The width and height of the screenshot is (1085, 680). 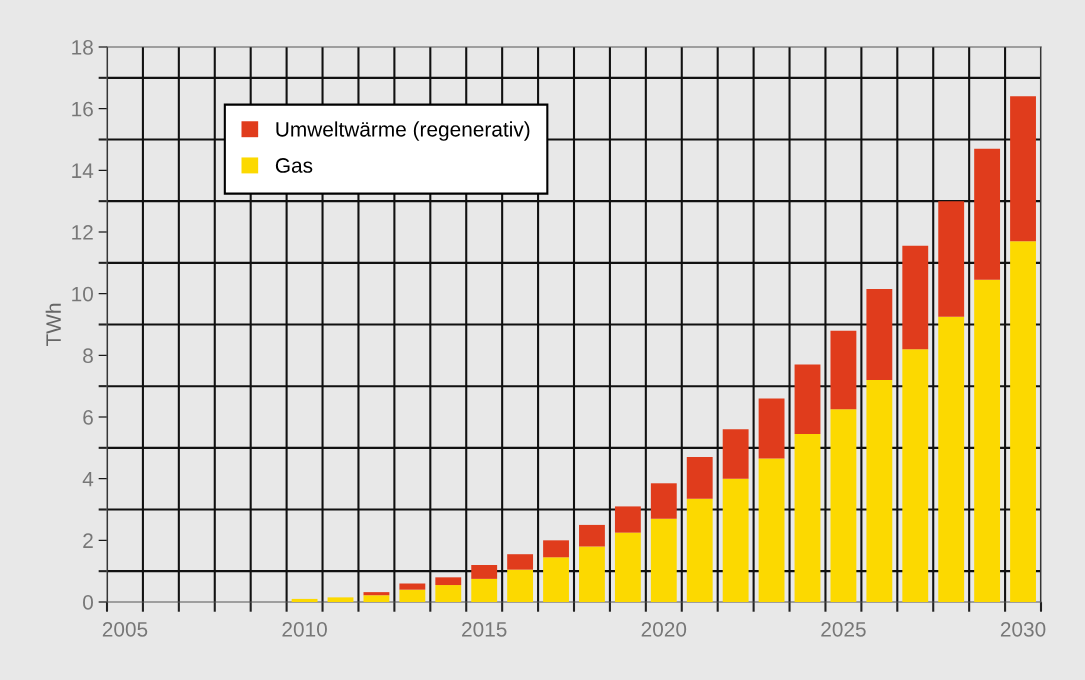 What do you see at coordinates (403, 131) in the screenshot?
I see `legend-label: Umweltwärme (regenerativ)` at bounding box center [403, 131].